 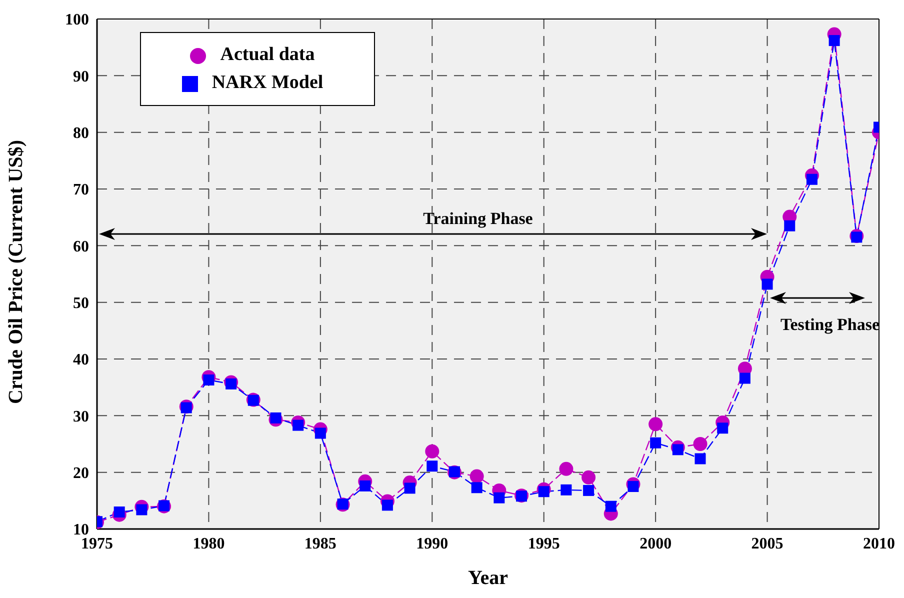 What do you see at coordinates (81, 190) in the screenshot?
I see `y-tick-label: 70` at bounding box center [81, 190].